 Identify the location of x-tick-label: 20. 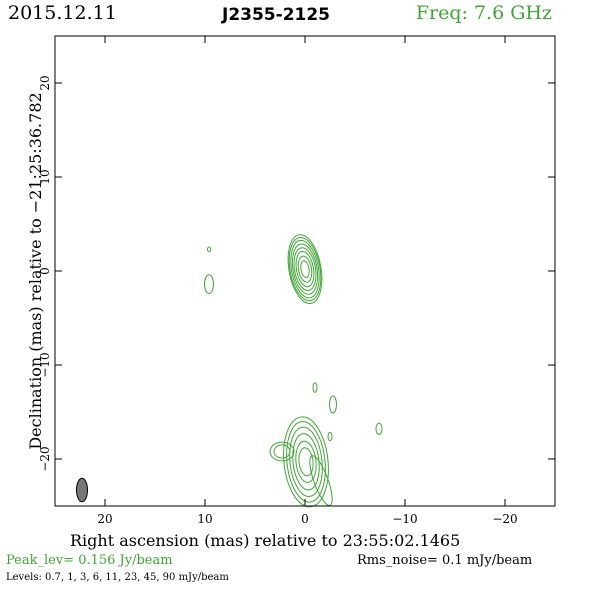
(104, 519).